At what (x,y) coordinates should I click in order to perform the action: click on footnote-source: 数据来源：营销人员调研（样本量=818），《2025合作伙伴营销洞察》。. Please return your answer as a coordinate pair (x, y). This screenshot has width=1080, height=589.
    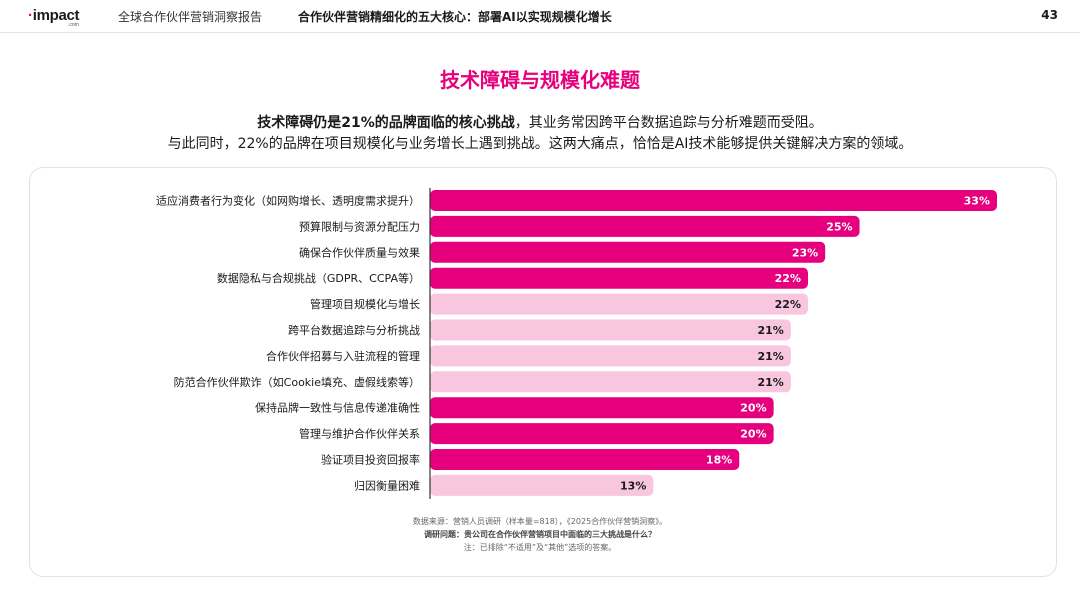
    Looking at the image, I should click on (540, 521).